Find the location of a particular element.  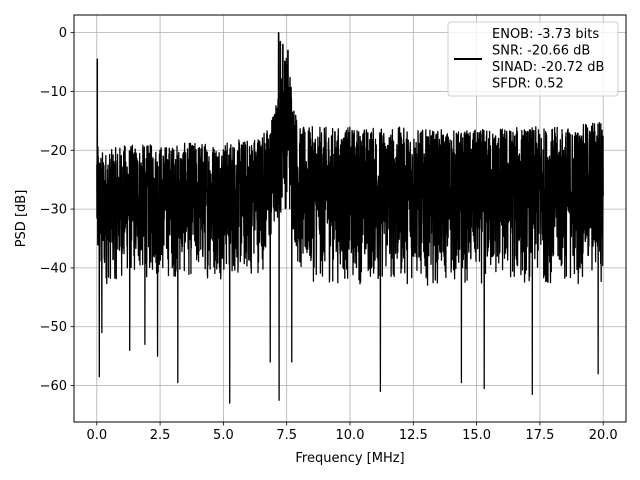

y-tick-label: −20 is located at coordinates (53, 151).